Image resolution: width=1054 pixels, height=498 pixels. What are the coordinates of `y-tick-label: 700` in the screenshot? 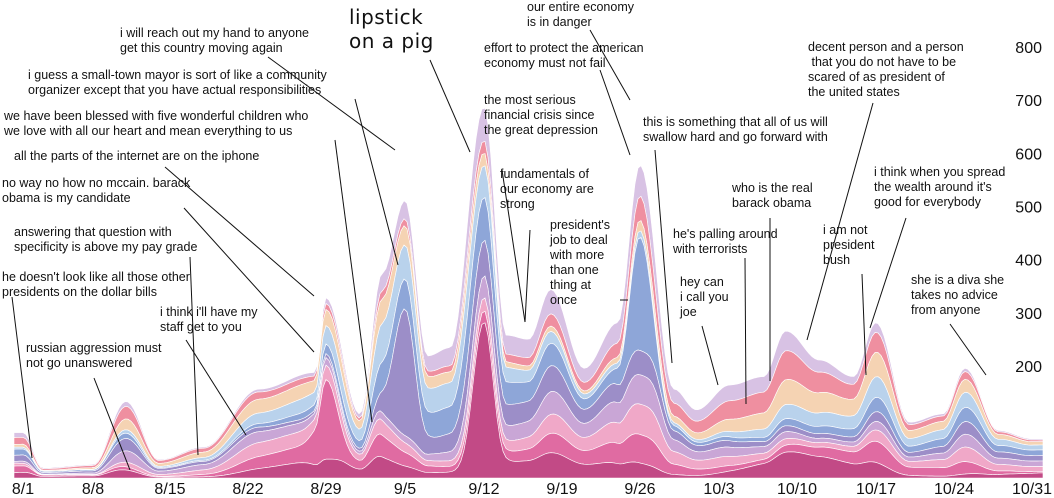 It's located at (1028, 101).